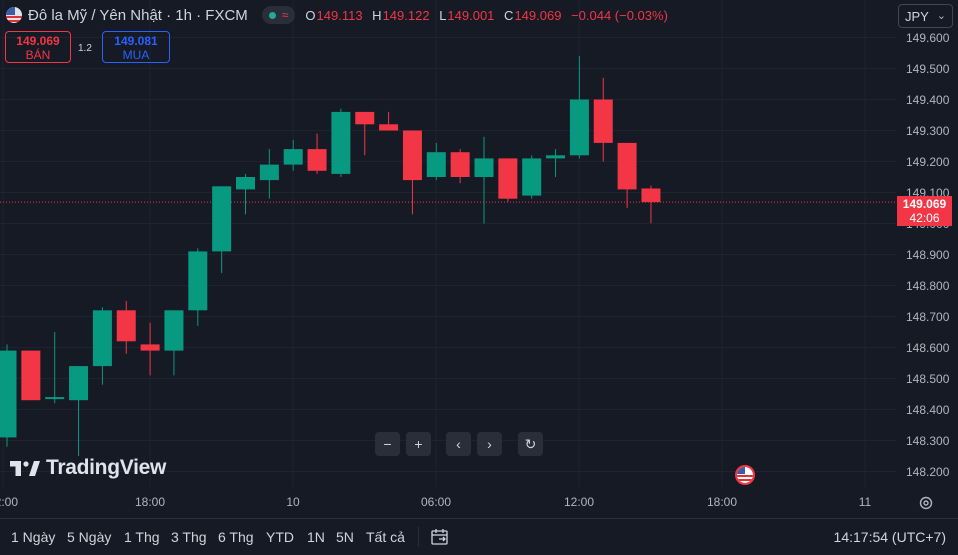 Image resolution: width=958 pixels, height=555 pixels. What do you see at coordinates (387, 444) in the screenshot?
I see `zoom-out-button: −` at bounding box center [387, 444].